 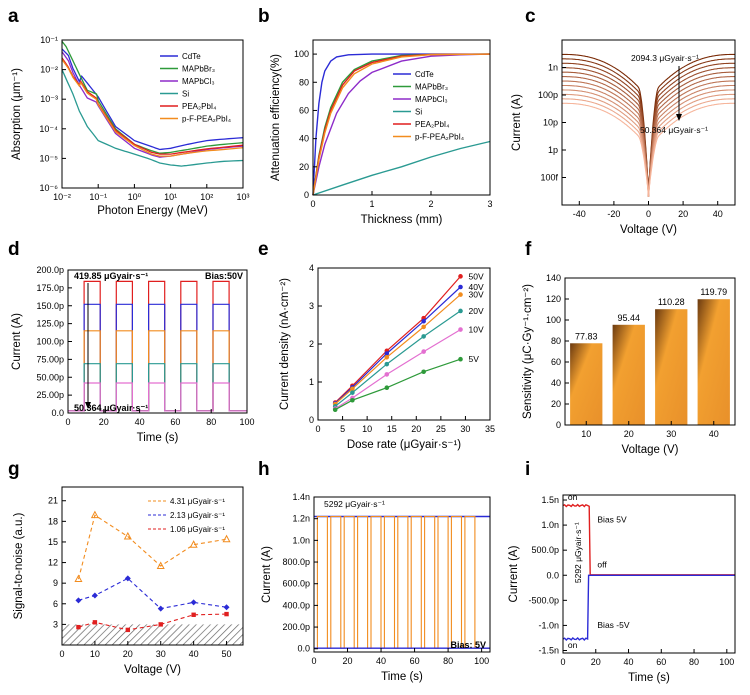 I want to click on panel-f-frame, so click(x=650, y=351).